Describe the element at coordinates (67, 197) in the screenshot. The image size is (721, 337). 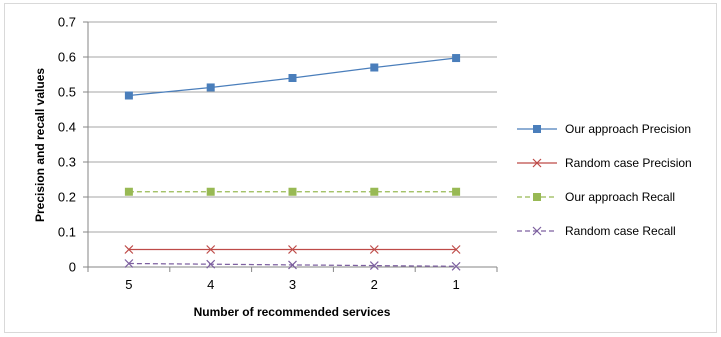
I see `y-tick-label: 0.2` at that location.